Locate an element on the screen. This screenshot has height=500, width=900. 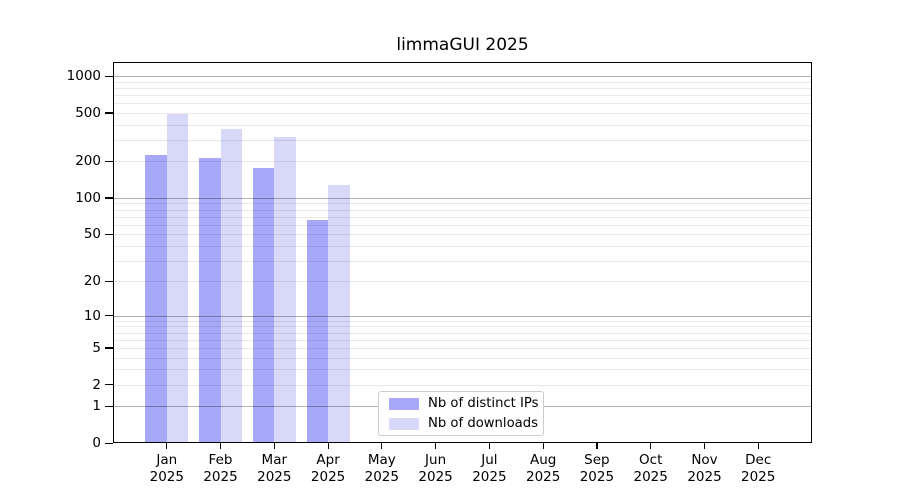
legend-swatch-downloads is located at coordinates (404, 423).